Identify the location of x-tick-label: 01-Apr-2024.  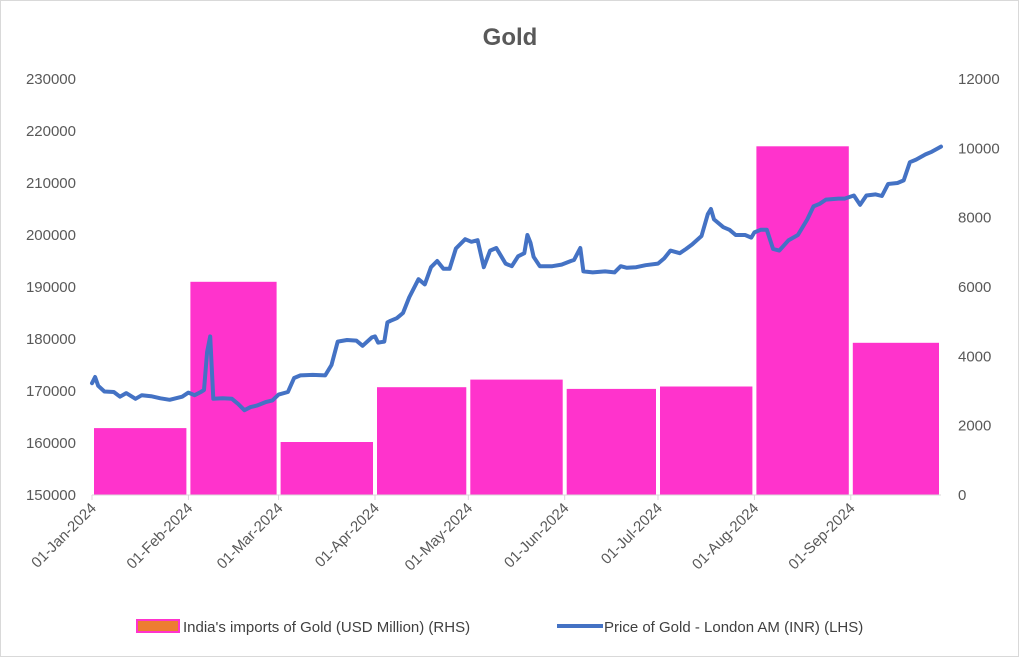
(347, 535).